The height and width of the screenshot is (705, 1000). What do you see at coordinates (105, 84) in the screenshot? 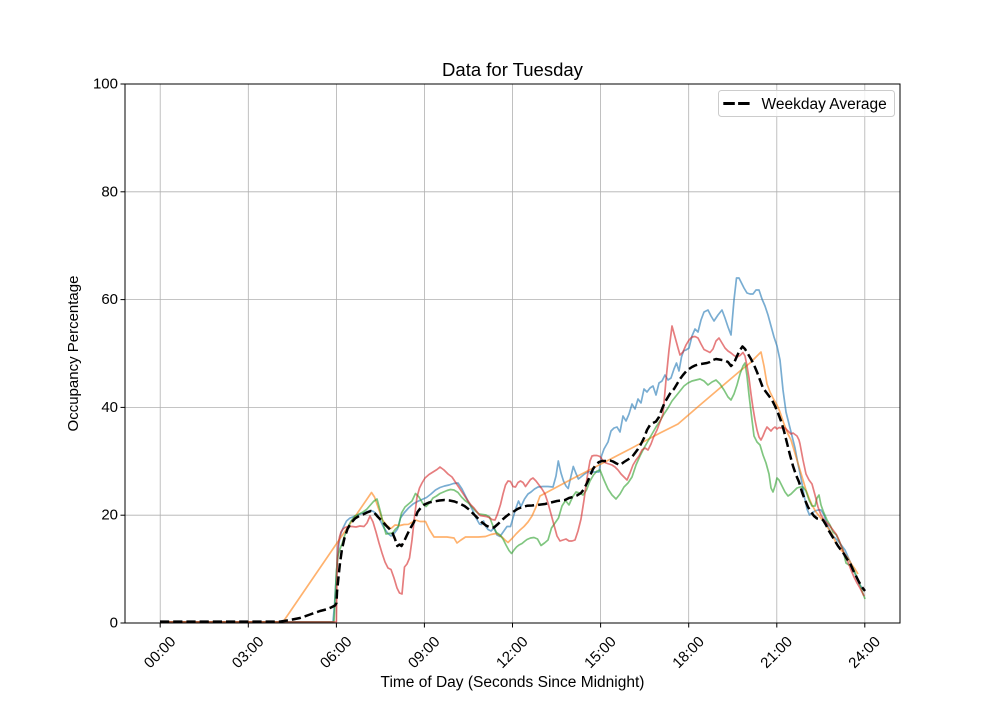
I see `svg-text: 100` at bounding box center [105, 84].